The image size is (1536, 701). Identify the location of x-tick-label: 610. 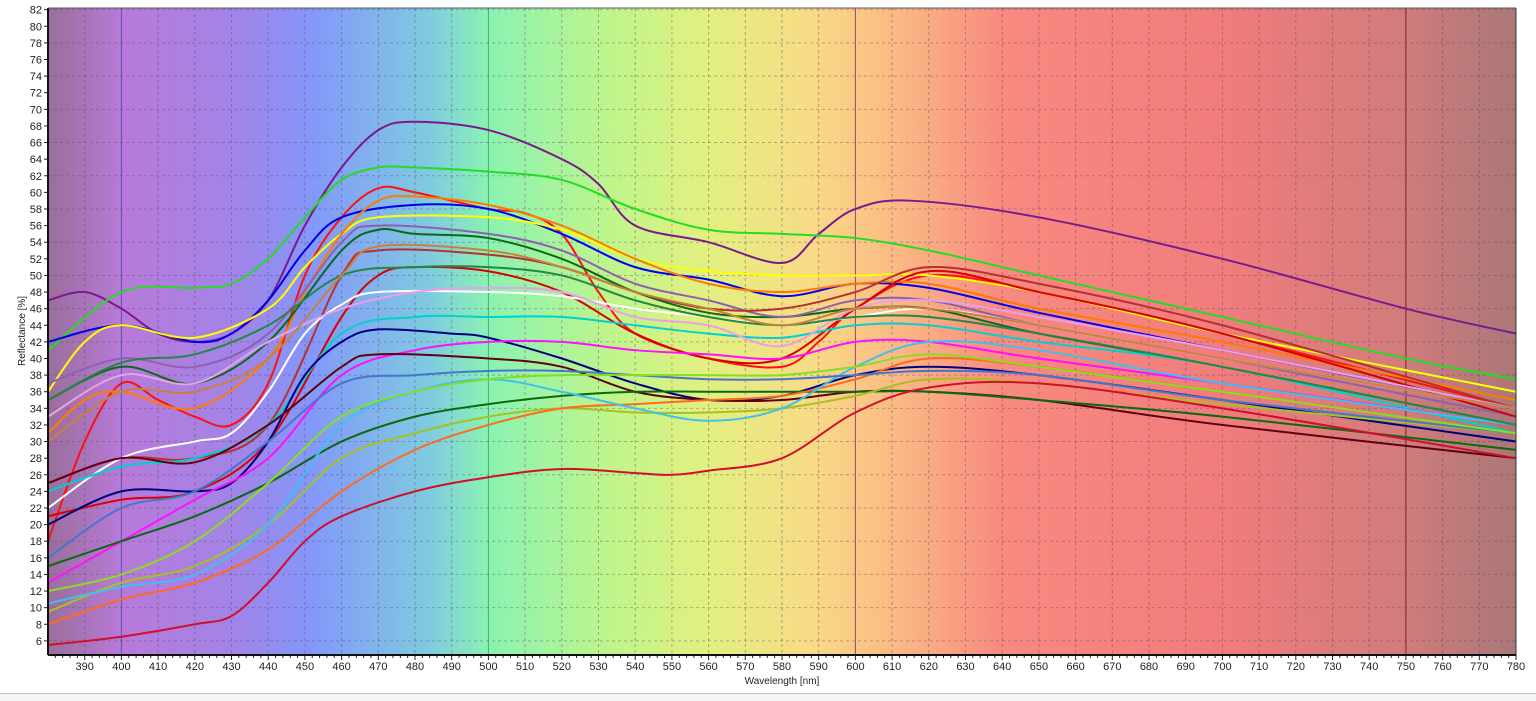
(892, 667).